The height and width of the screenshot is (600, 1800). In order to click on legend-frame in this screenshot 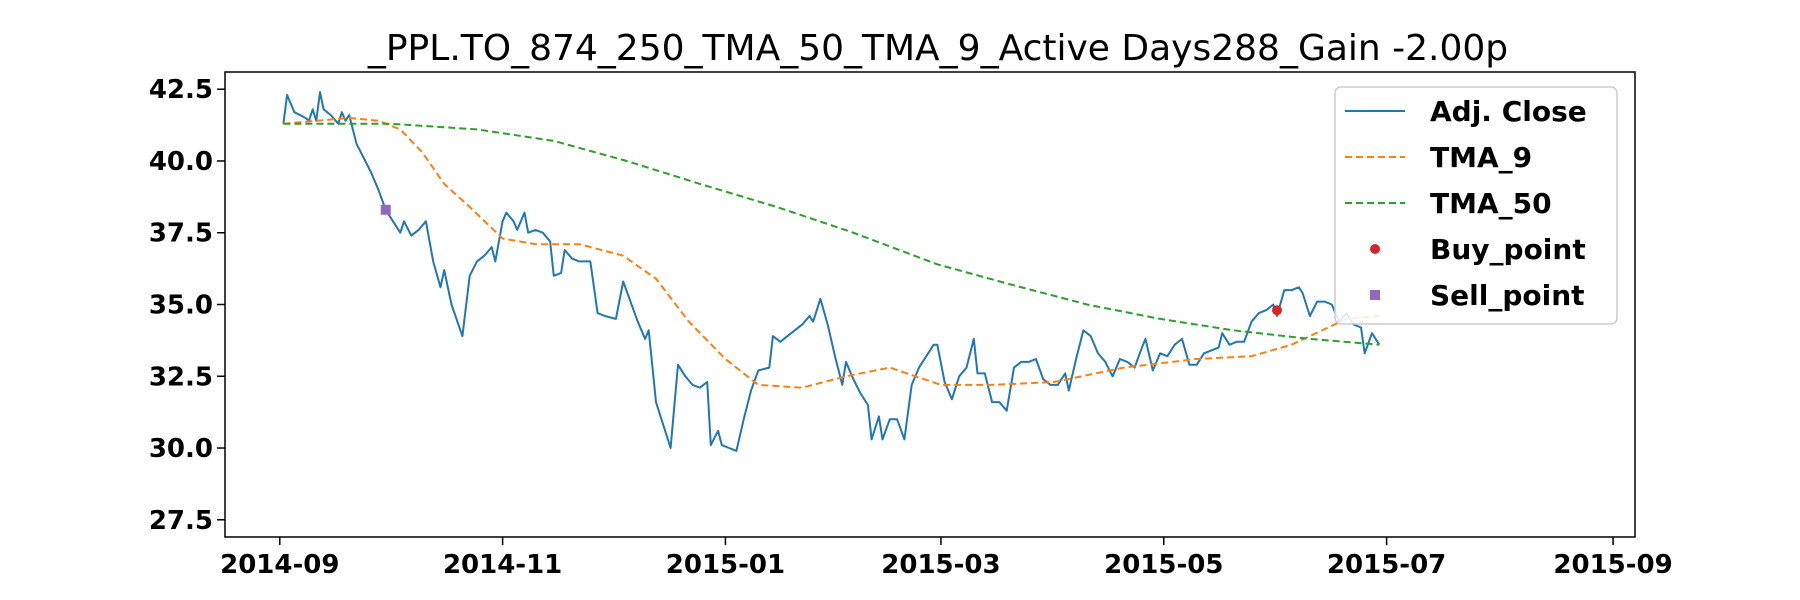, I will do `click(1476, 205)`.